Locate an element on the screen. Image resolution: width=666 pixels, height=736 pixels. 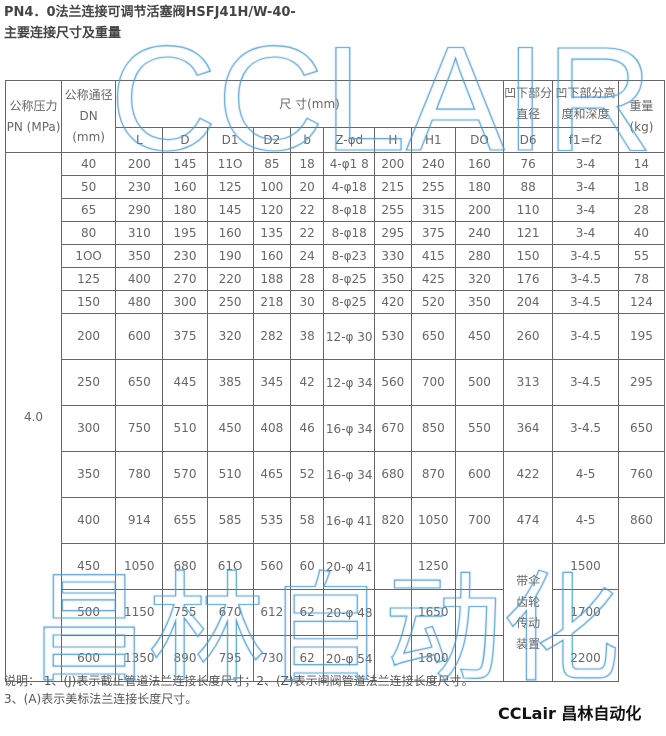
table-cell: 500 is located at coordinates (479, 382).